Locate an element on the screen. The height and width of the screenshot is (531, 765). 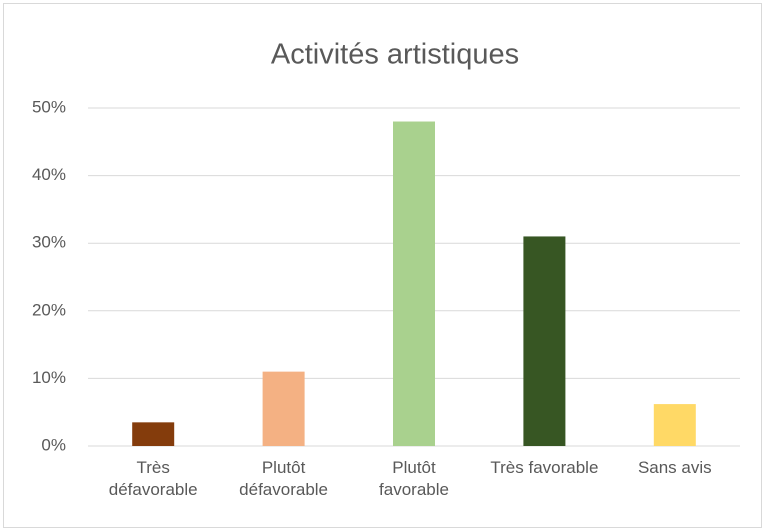
y-tick-label: 0% is located at coordinates (53, 444).